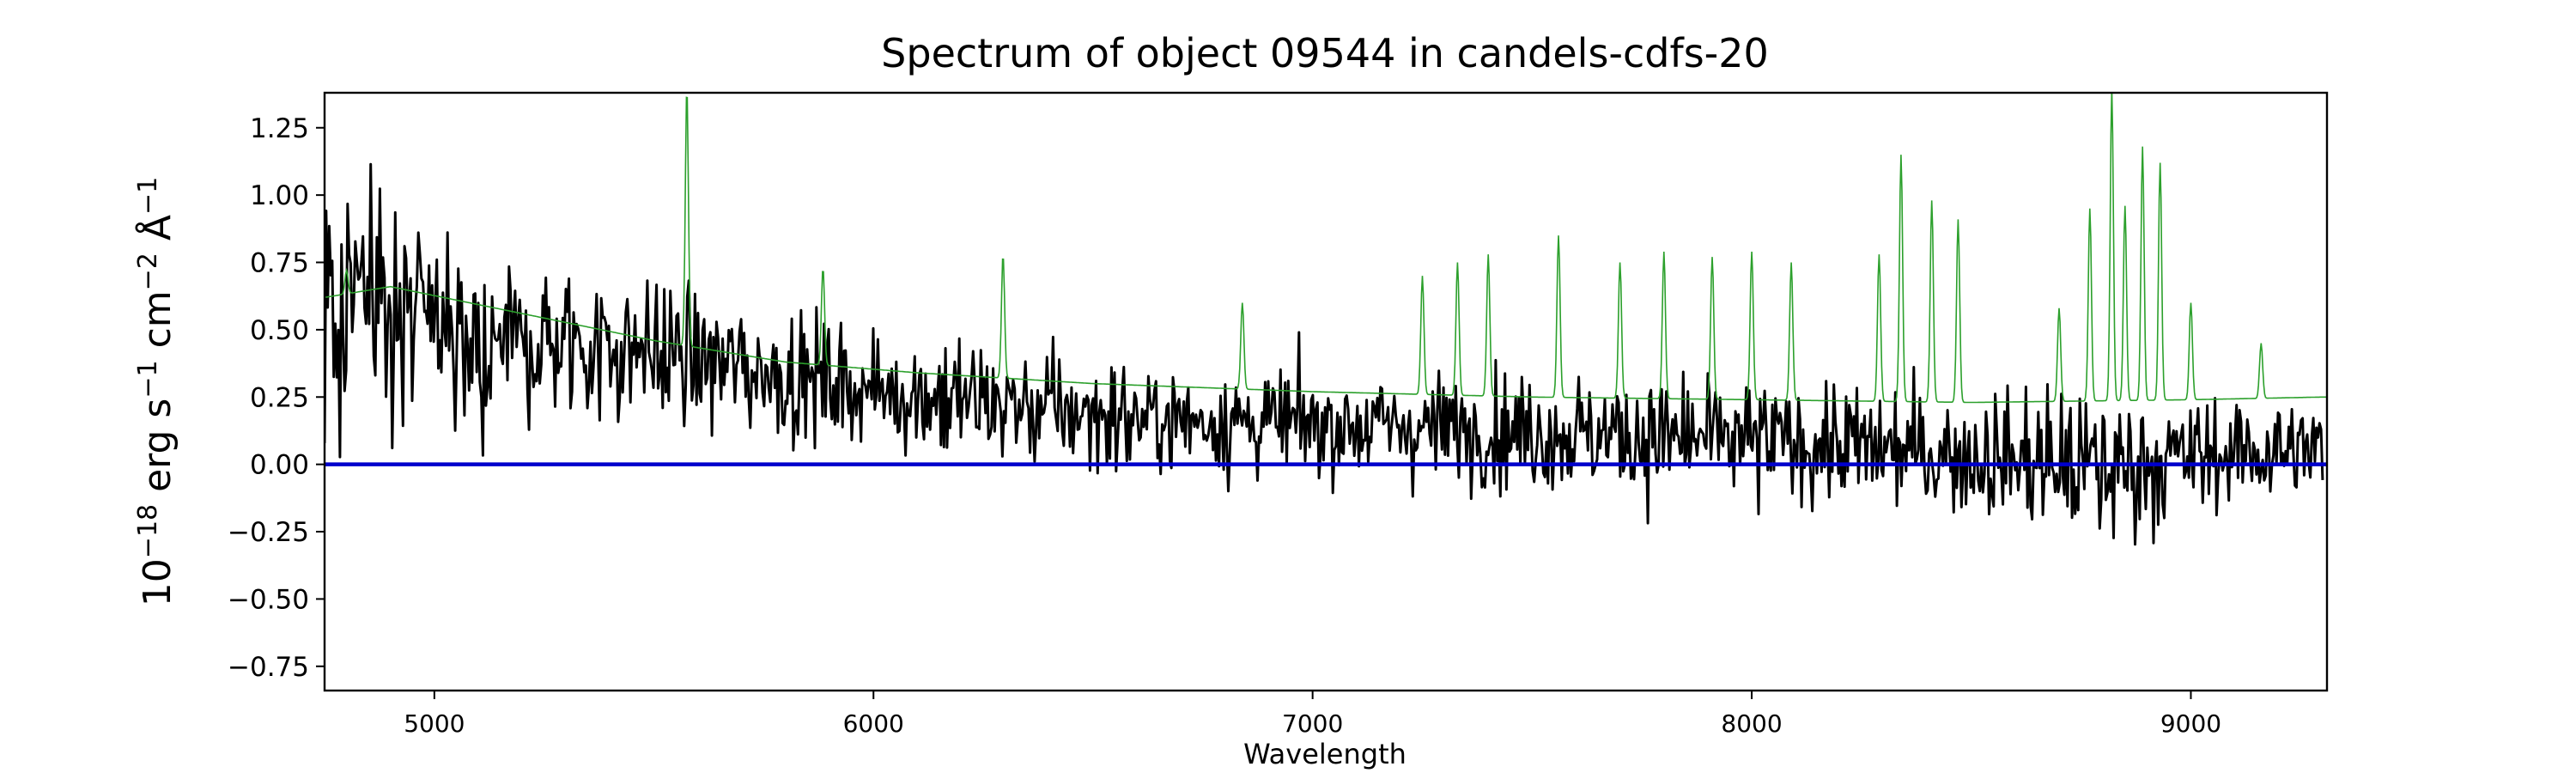 The height and width of the screenshot is (773, 2576). What do you see at coordinates (148, 271) in the screenshot?
I see `y-label-exp3: −2` at bounding box center [148, 271].